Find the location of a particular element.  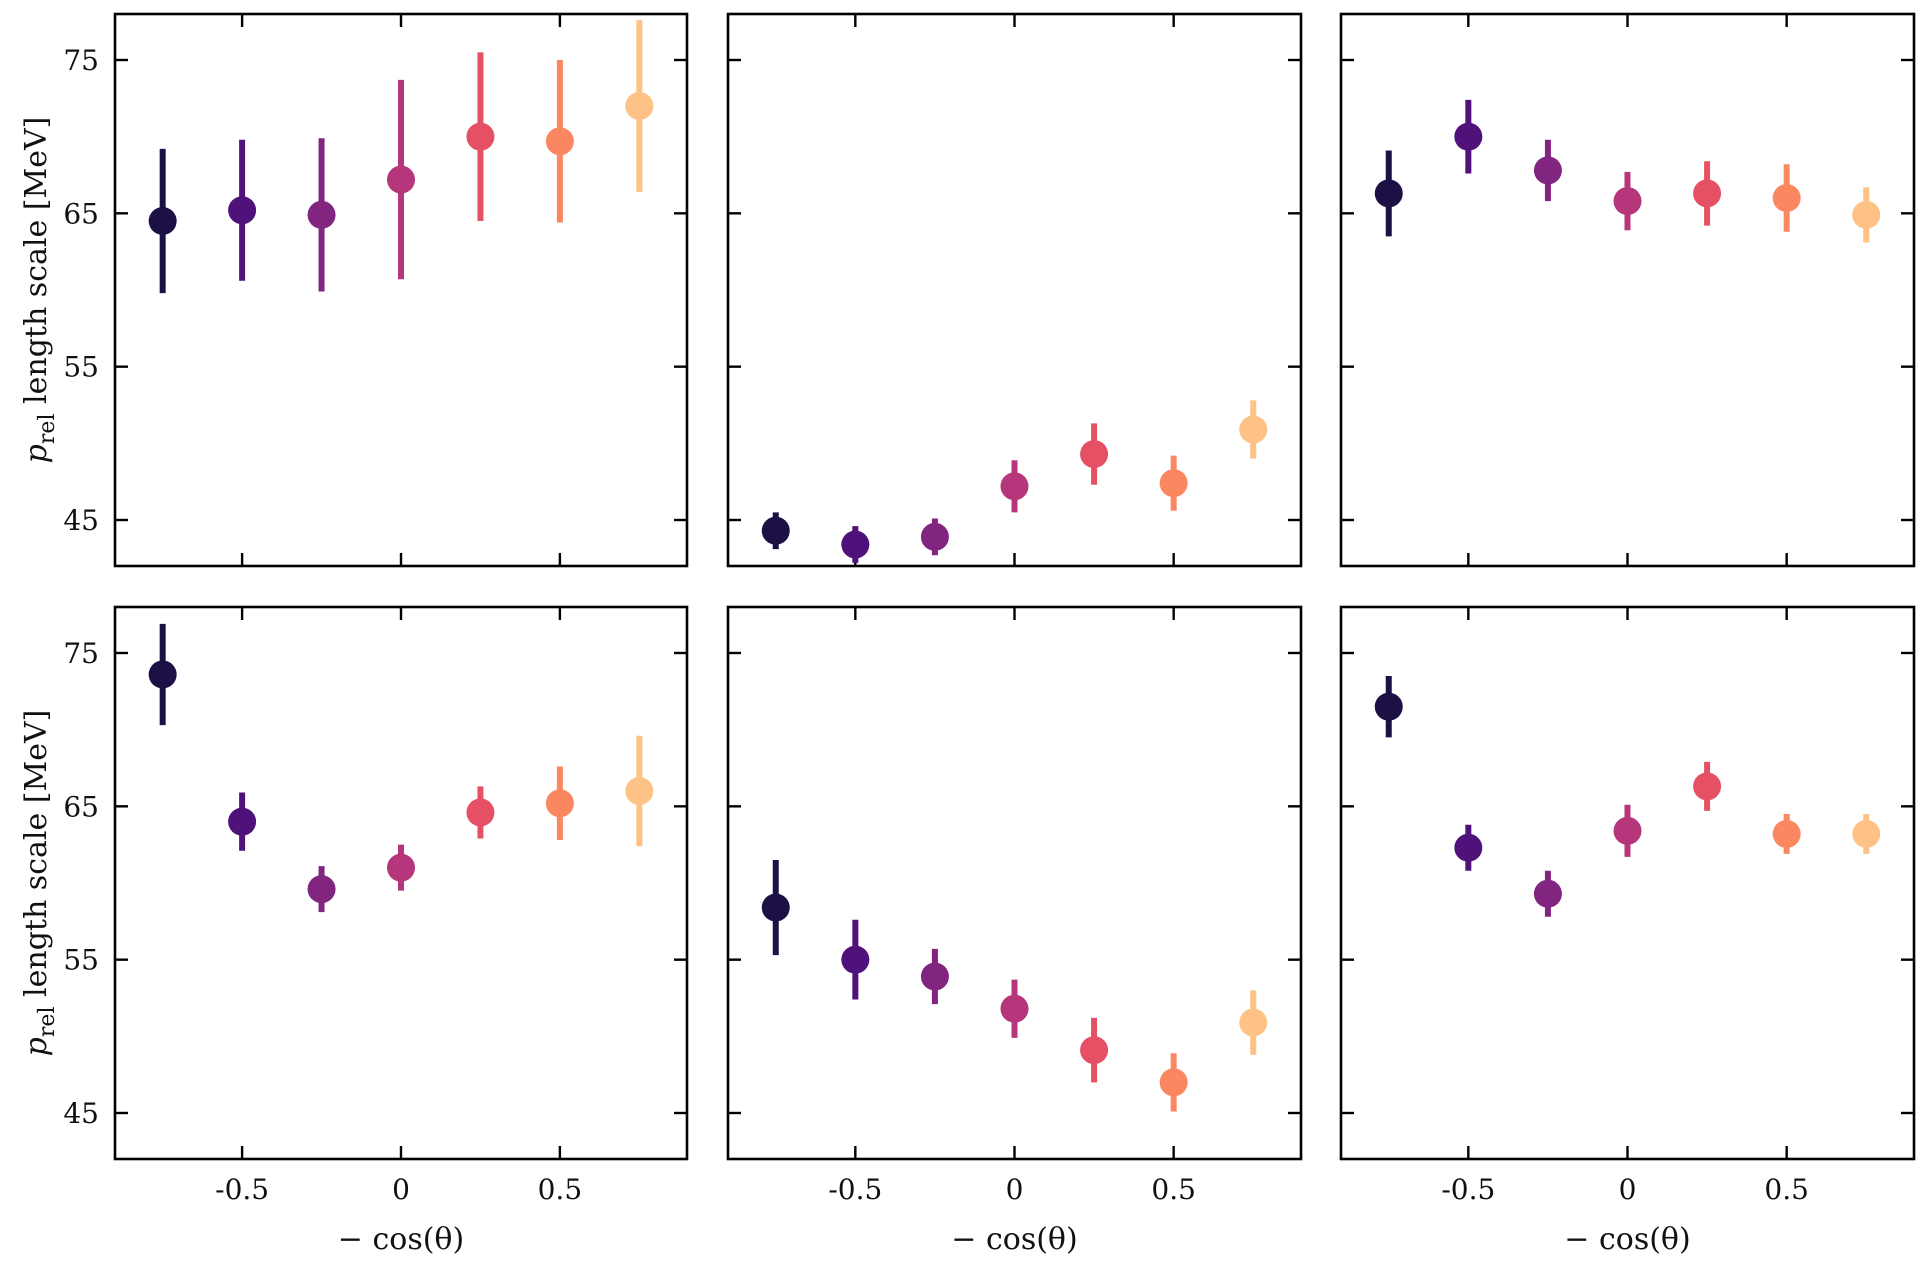

panel-top-right is located at coordinates (1627, 290).